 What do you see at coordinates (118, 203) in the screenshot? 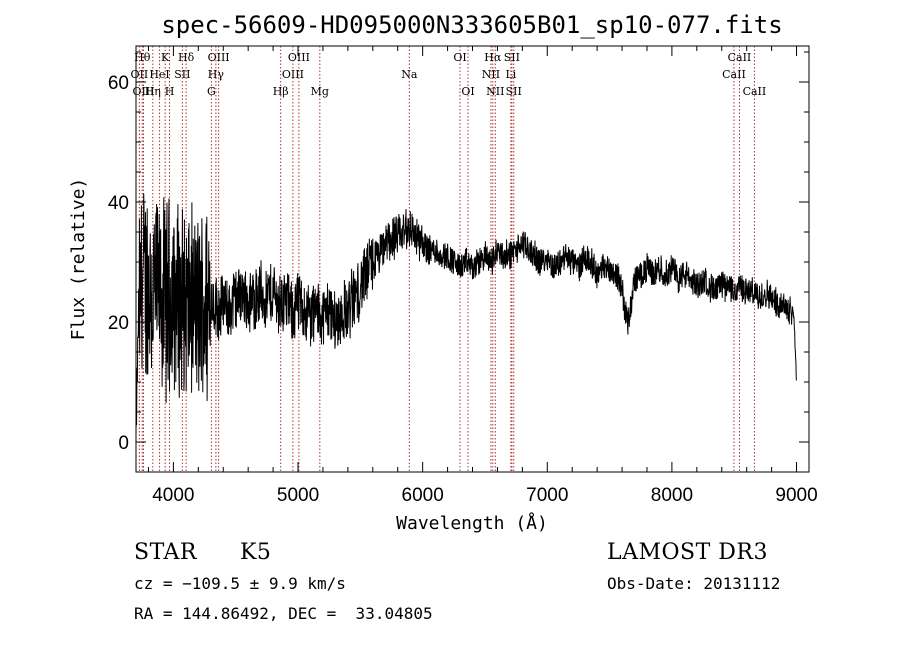
I see `y-tick-label: 40` at bounding box center [118, 203].